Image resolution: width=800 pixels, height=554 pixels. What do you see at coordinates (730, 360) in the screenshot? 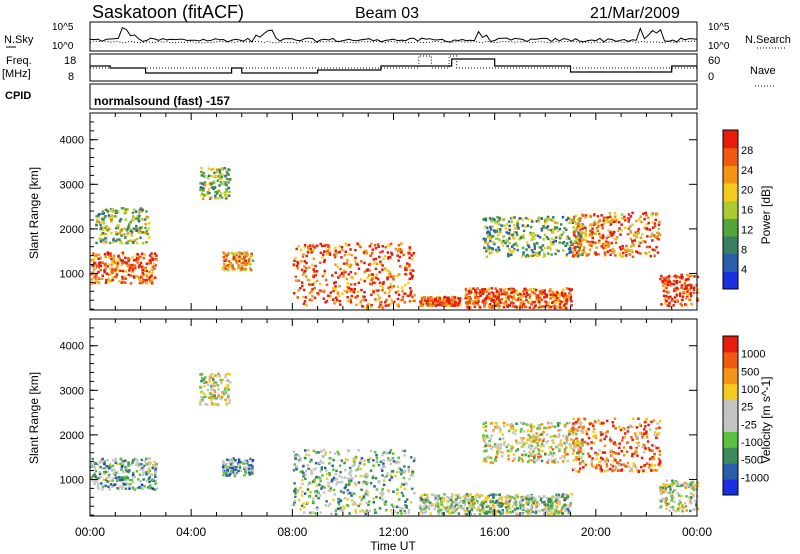
I see `colorbar-swatch` at bounding box center [730, 360].